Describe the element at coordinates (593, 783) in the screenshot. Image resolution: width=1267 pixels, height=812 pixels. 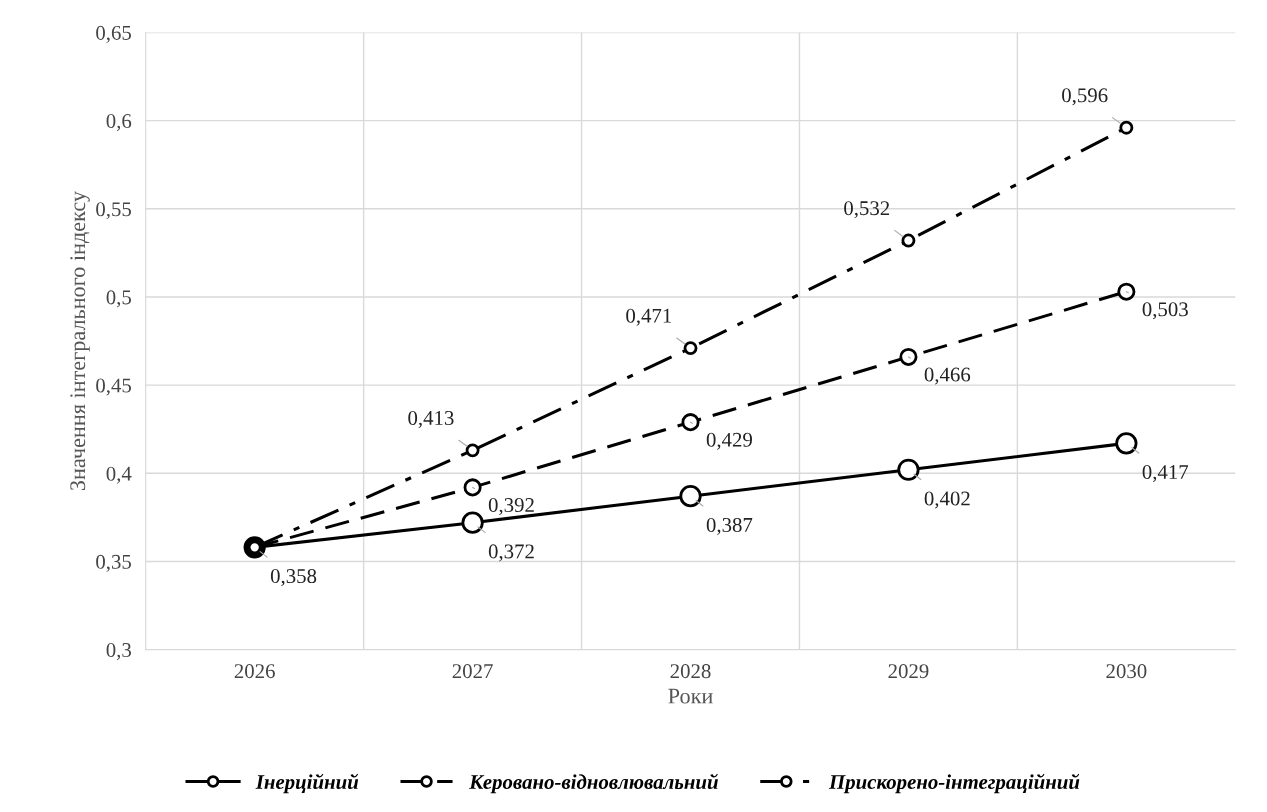
I see `legend-label: Керовано-відновлювальний` at that location.